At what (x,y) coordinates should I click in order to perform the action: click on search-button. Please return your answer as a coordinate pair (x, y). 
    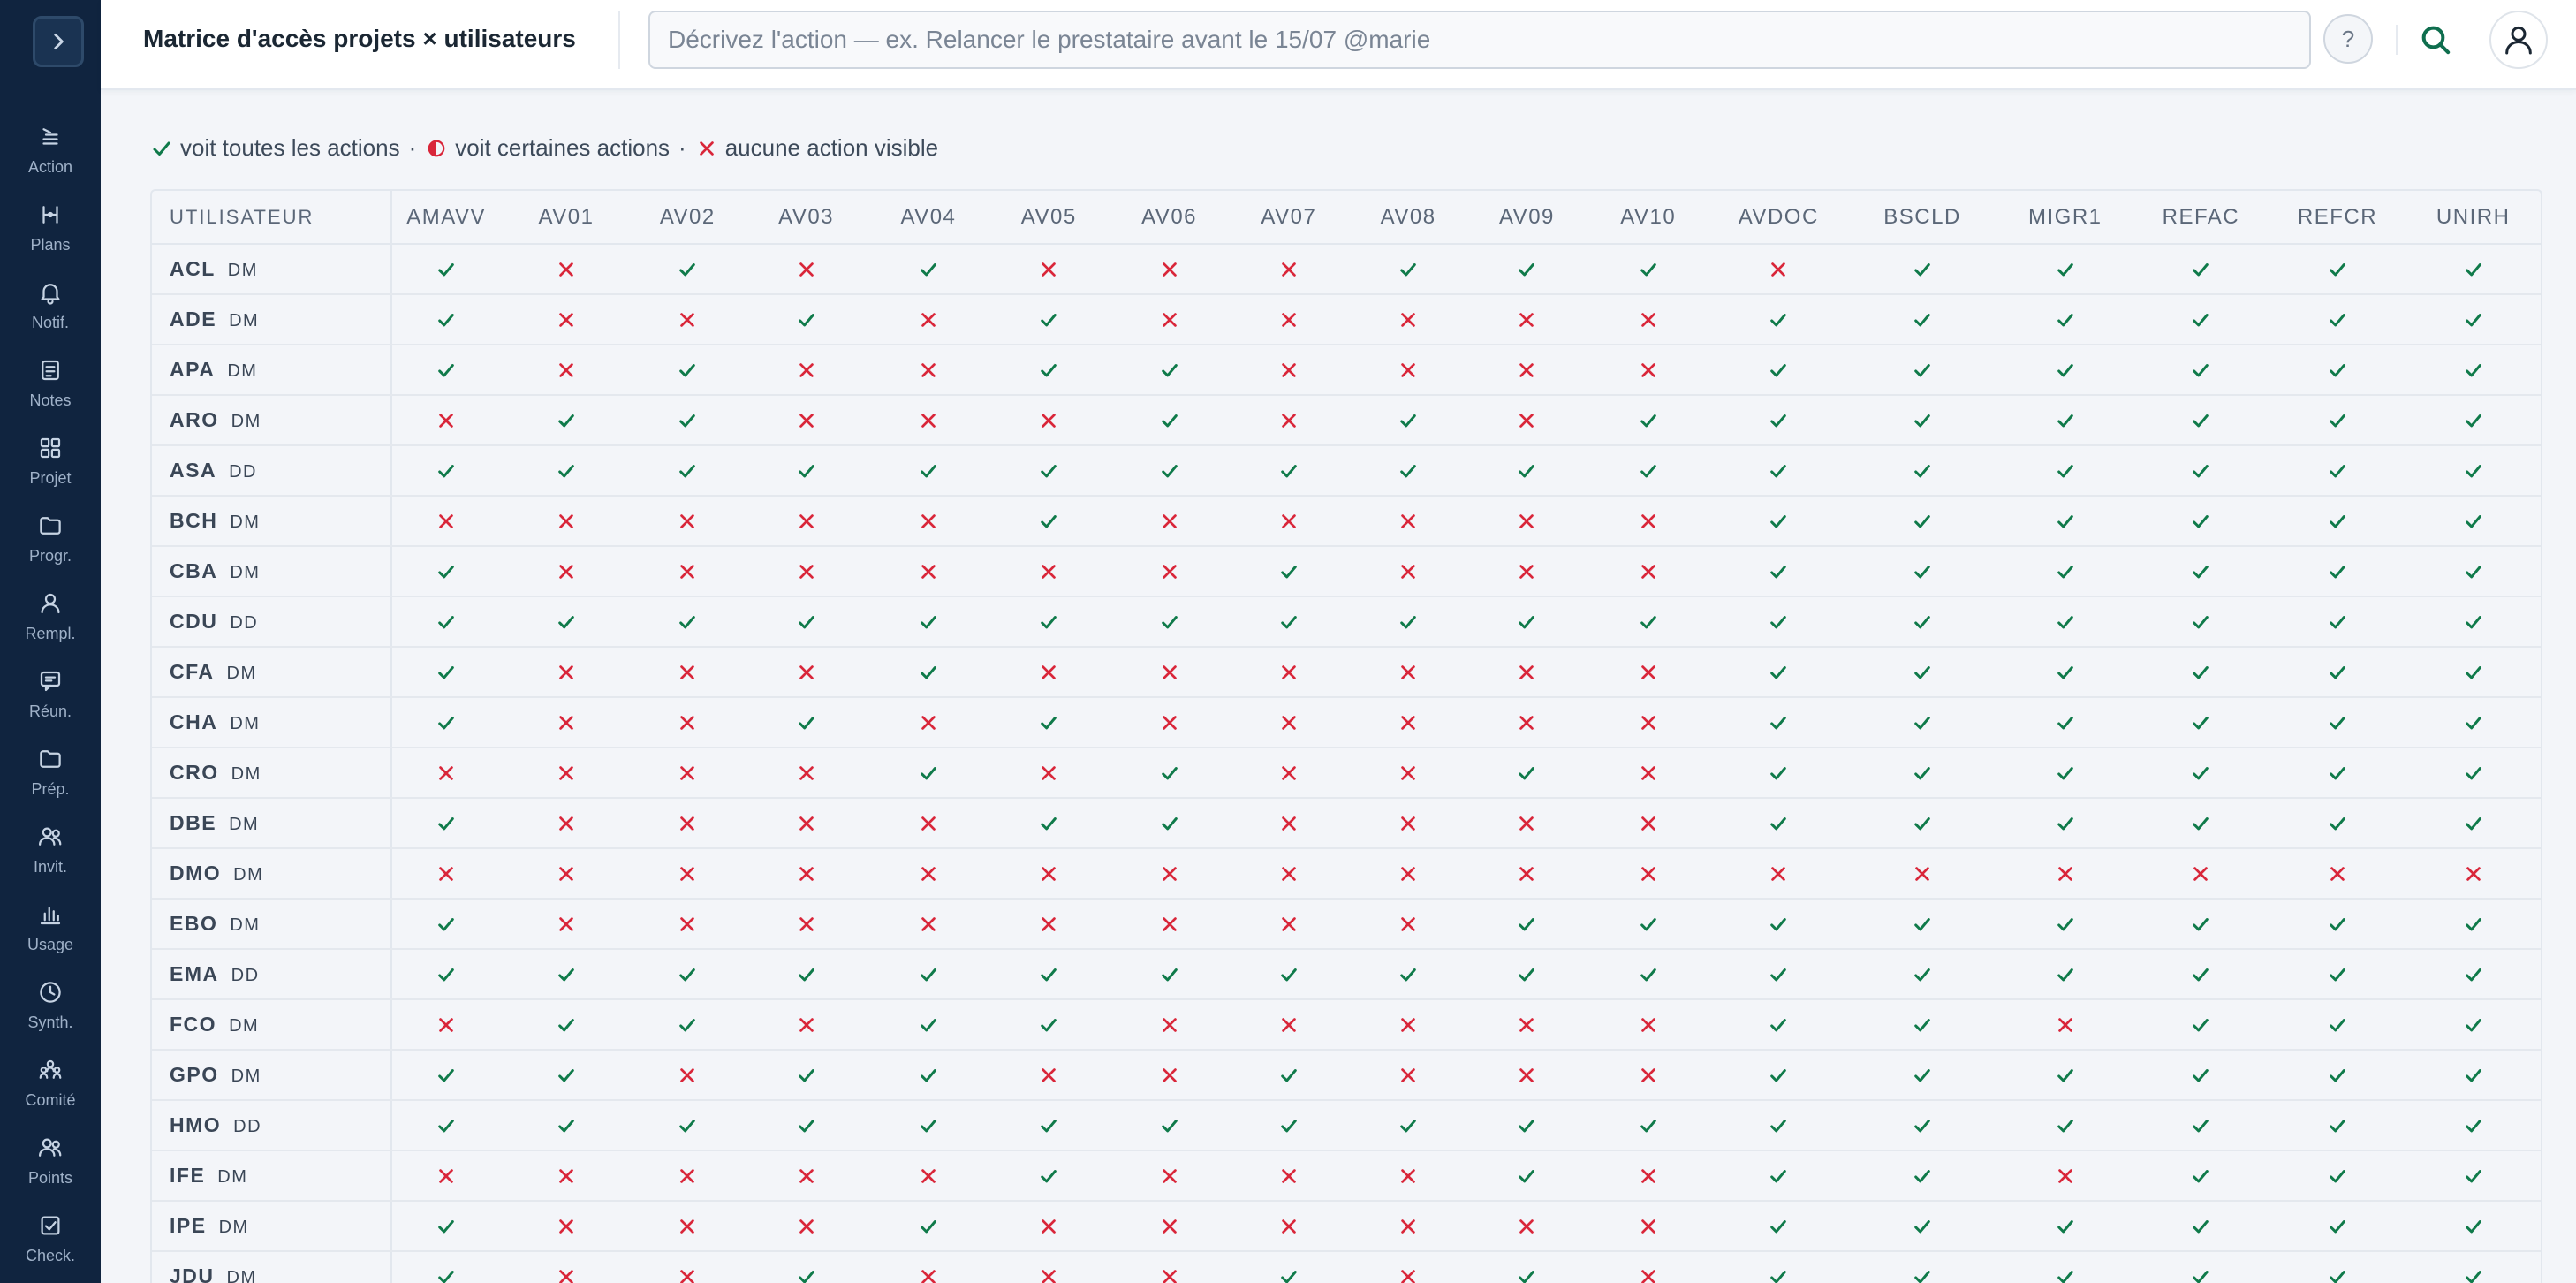
    Looking at the image, I should click on (2435, 40).